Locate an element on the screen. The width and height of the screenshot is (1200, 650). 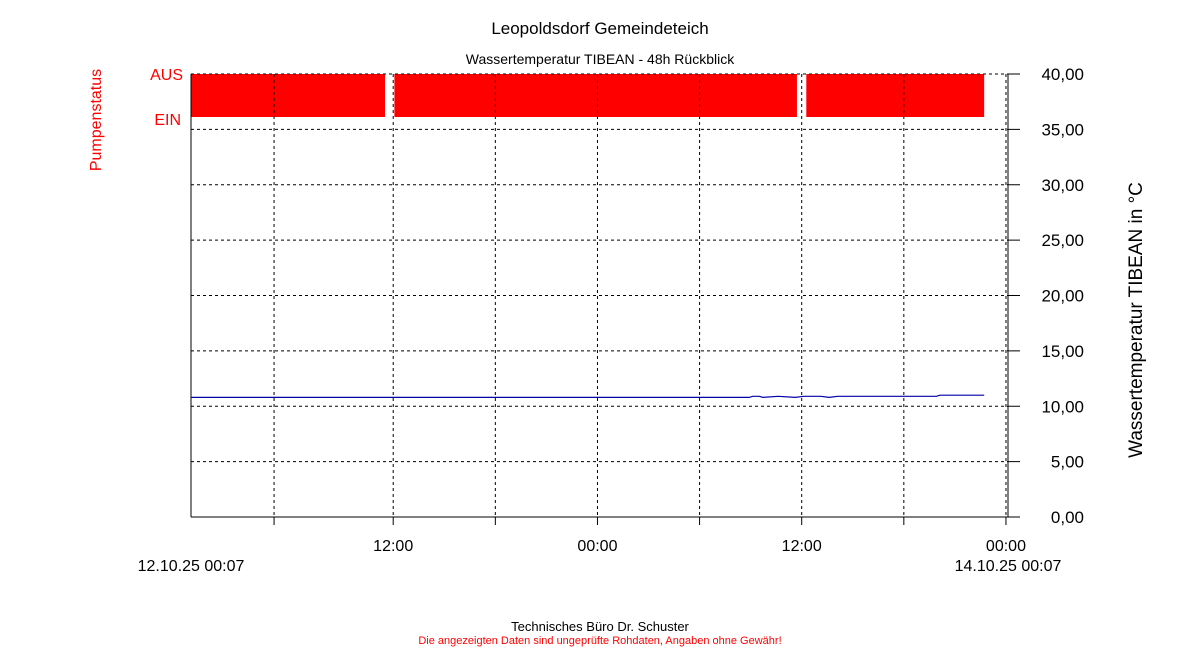
footer-company: Technisches Büro Dr. Schuster is located at coordinates (600, 626).